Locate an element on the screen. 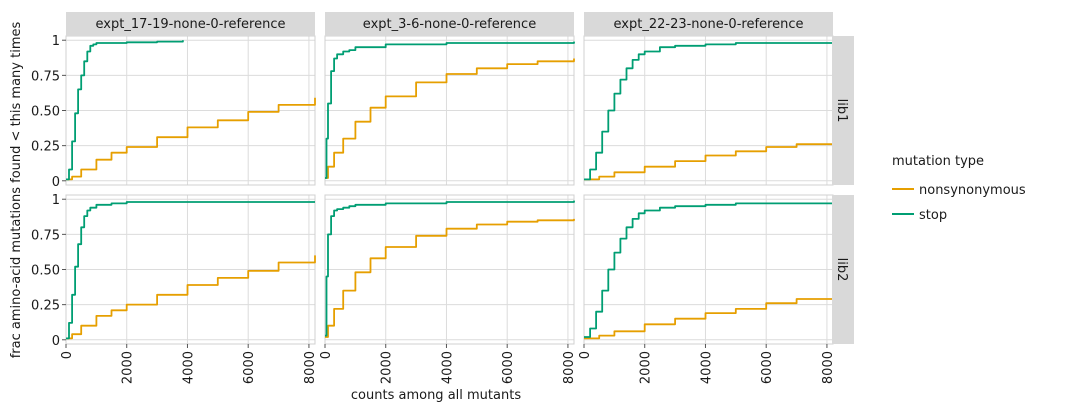  x-axis-expt-22-23-none-0-reference: 0 2000 4000 6000 8000 is located at coordinates (707, 364).